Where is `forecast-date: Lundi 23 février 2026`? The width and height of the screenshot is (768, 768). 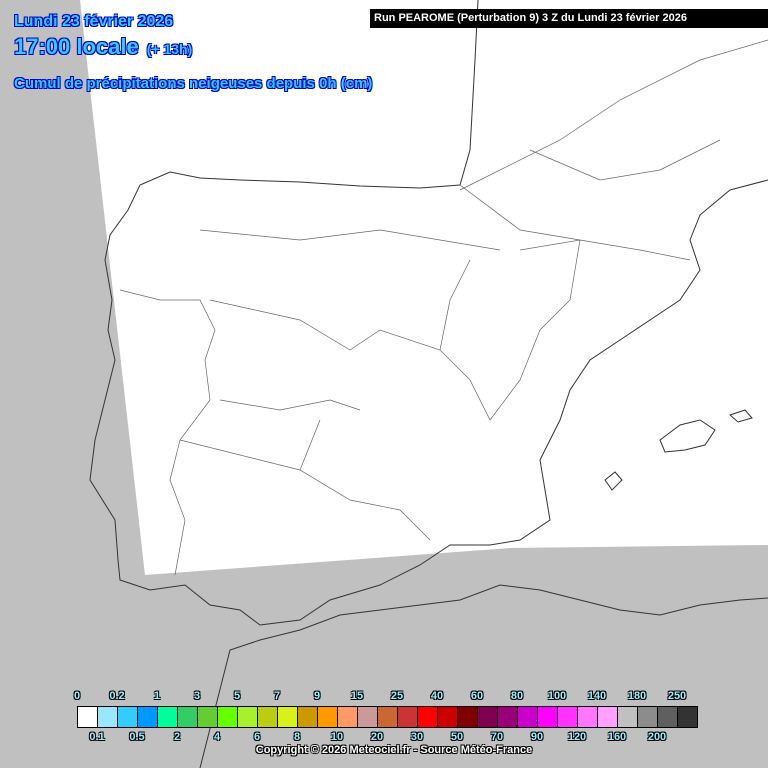
forecast-date: Lundi 23 février 2026 is located at coordinates (94, 21).